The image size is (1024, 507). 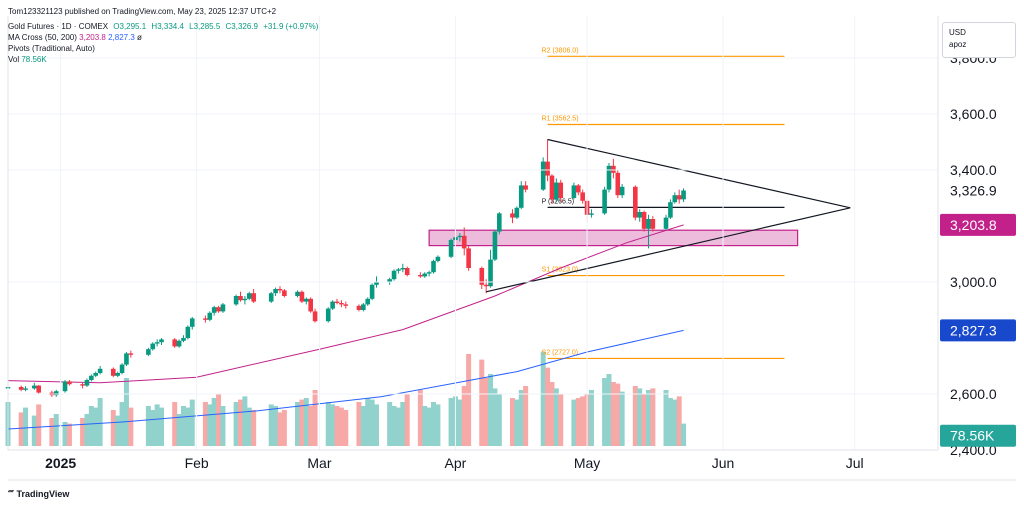 What do you see at coordinates (958, 44) in the screenshot?
I see `user-label: apoz` at bounding box center [958, 44].